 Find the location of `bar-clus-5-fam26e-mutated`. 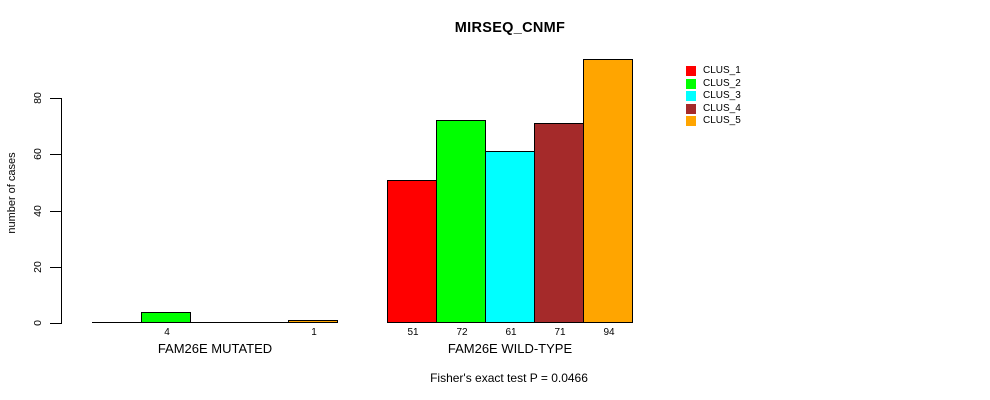

bar-clus-5-fam26e-mutated is located at coordinates (313, 321).